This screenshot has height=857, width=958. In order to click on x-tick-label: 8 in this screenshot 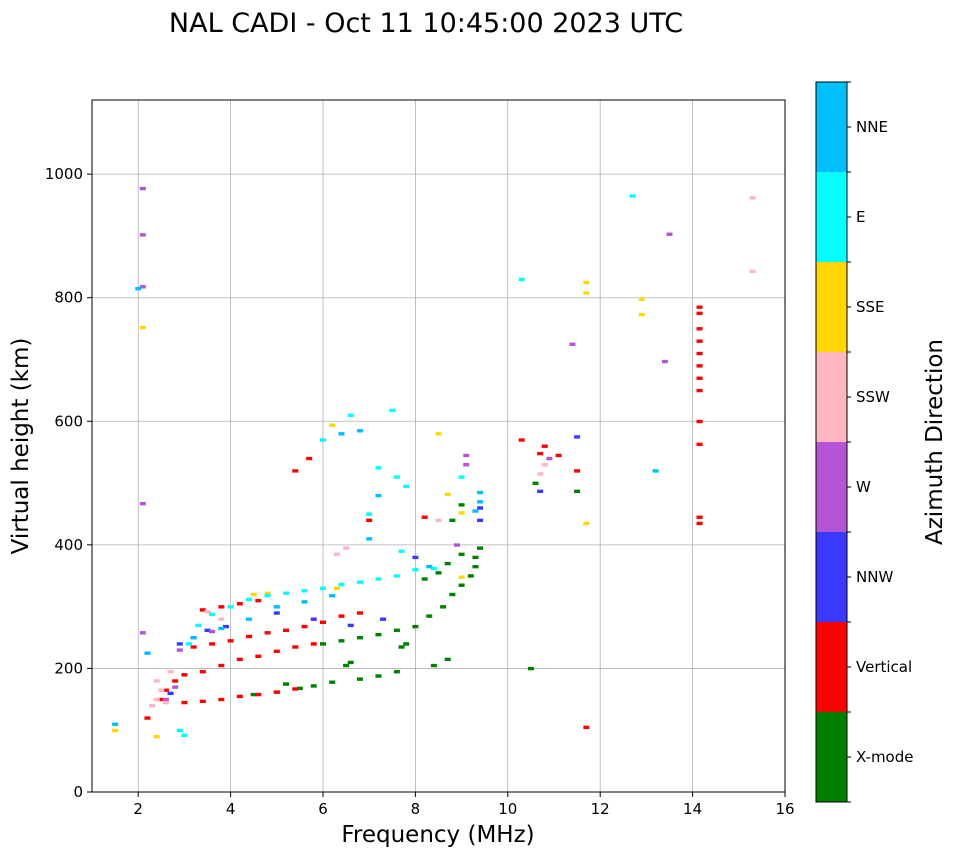, I will do `click(416, 809)`.